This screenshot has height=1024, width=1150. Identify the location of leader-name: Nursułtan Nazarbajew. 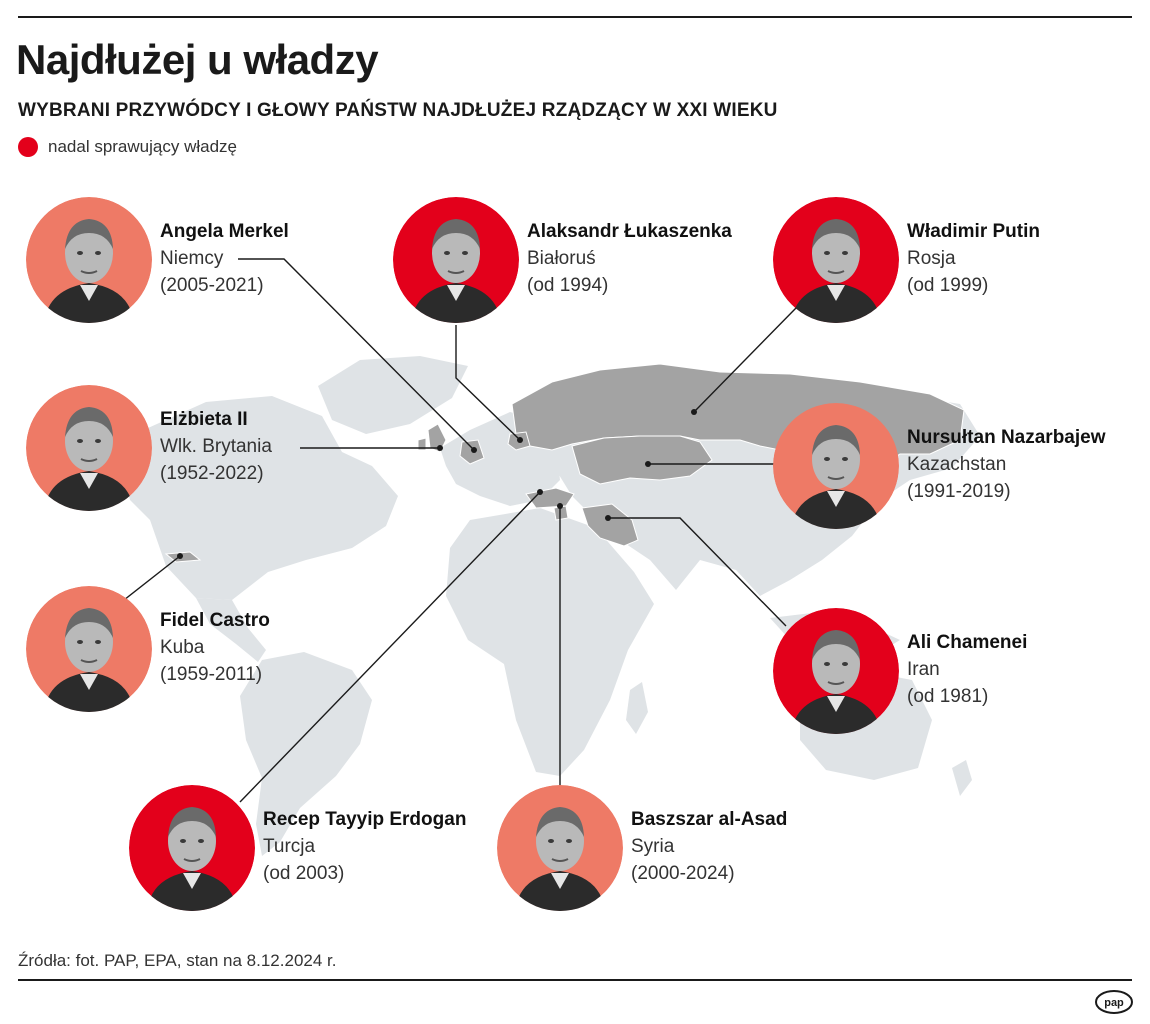
(1006, 437).